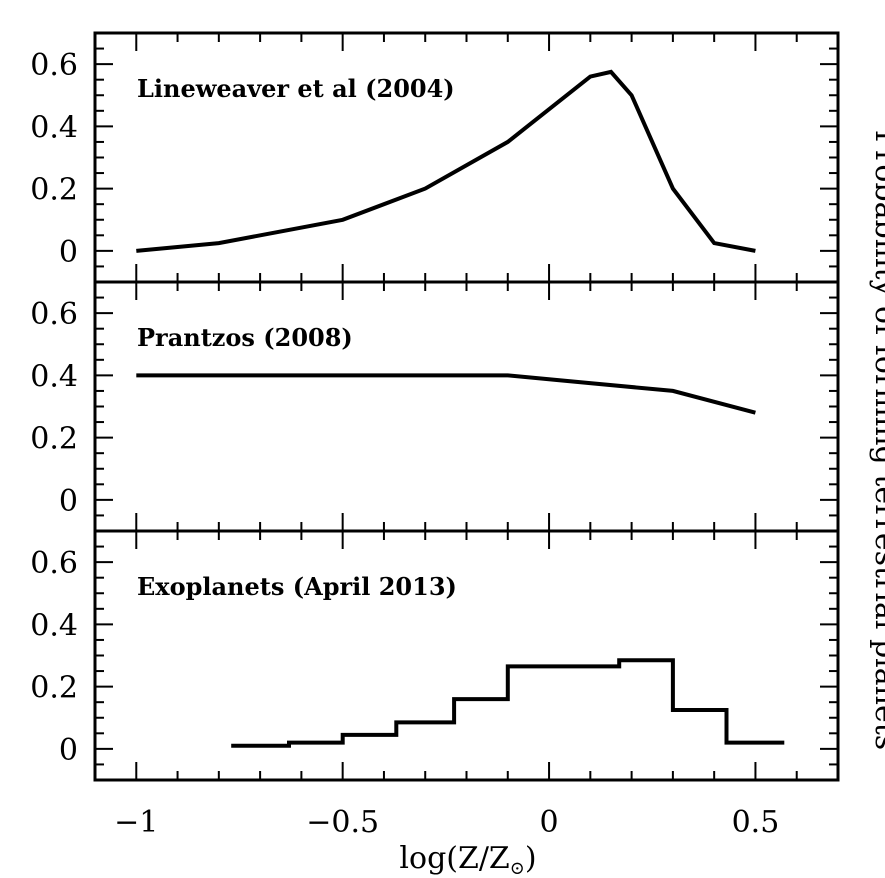  I want to click on x-axis-label: log(Z/Z⊙), so click(467, 859).